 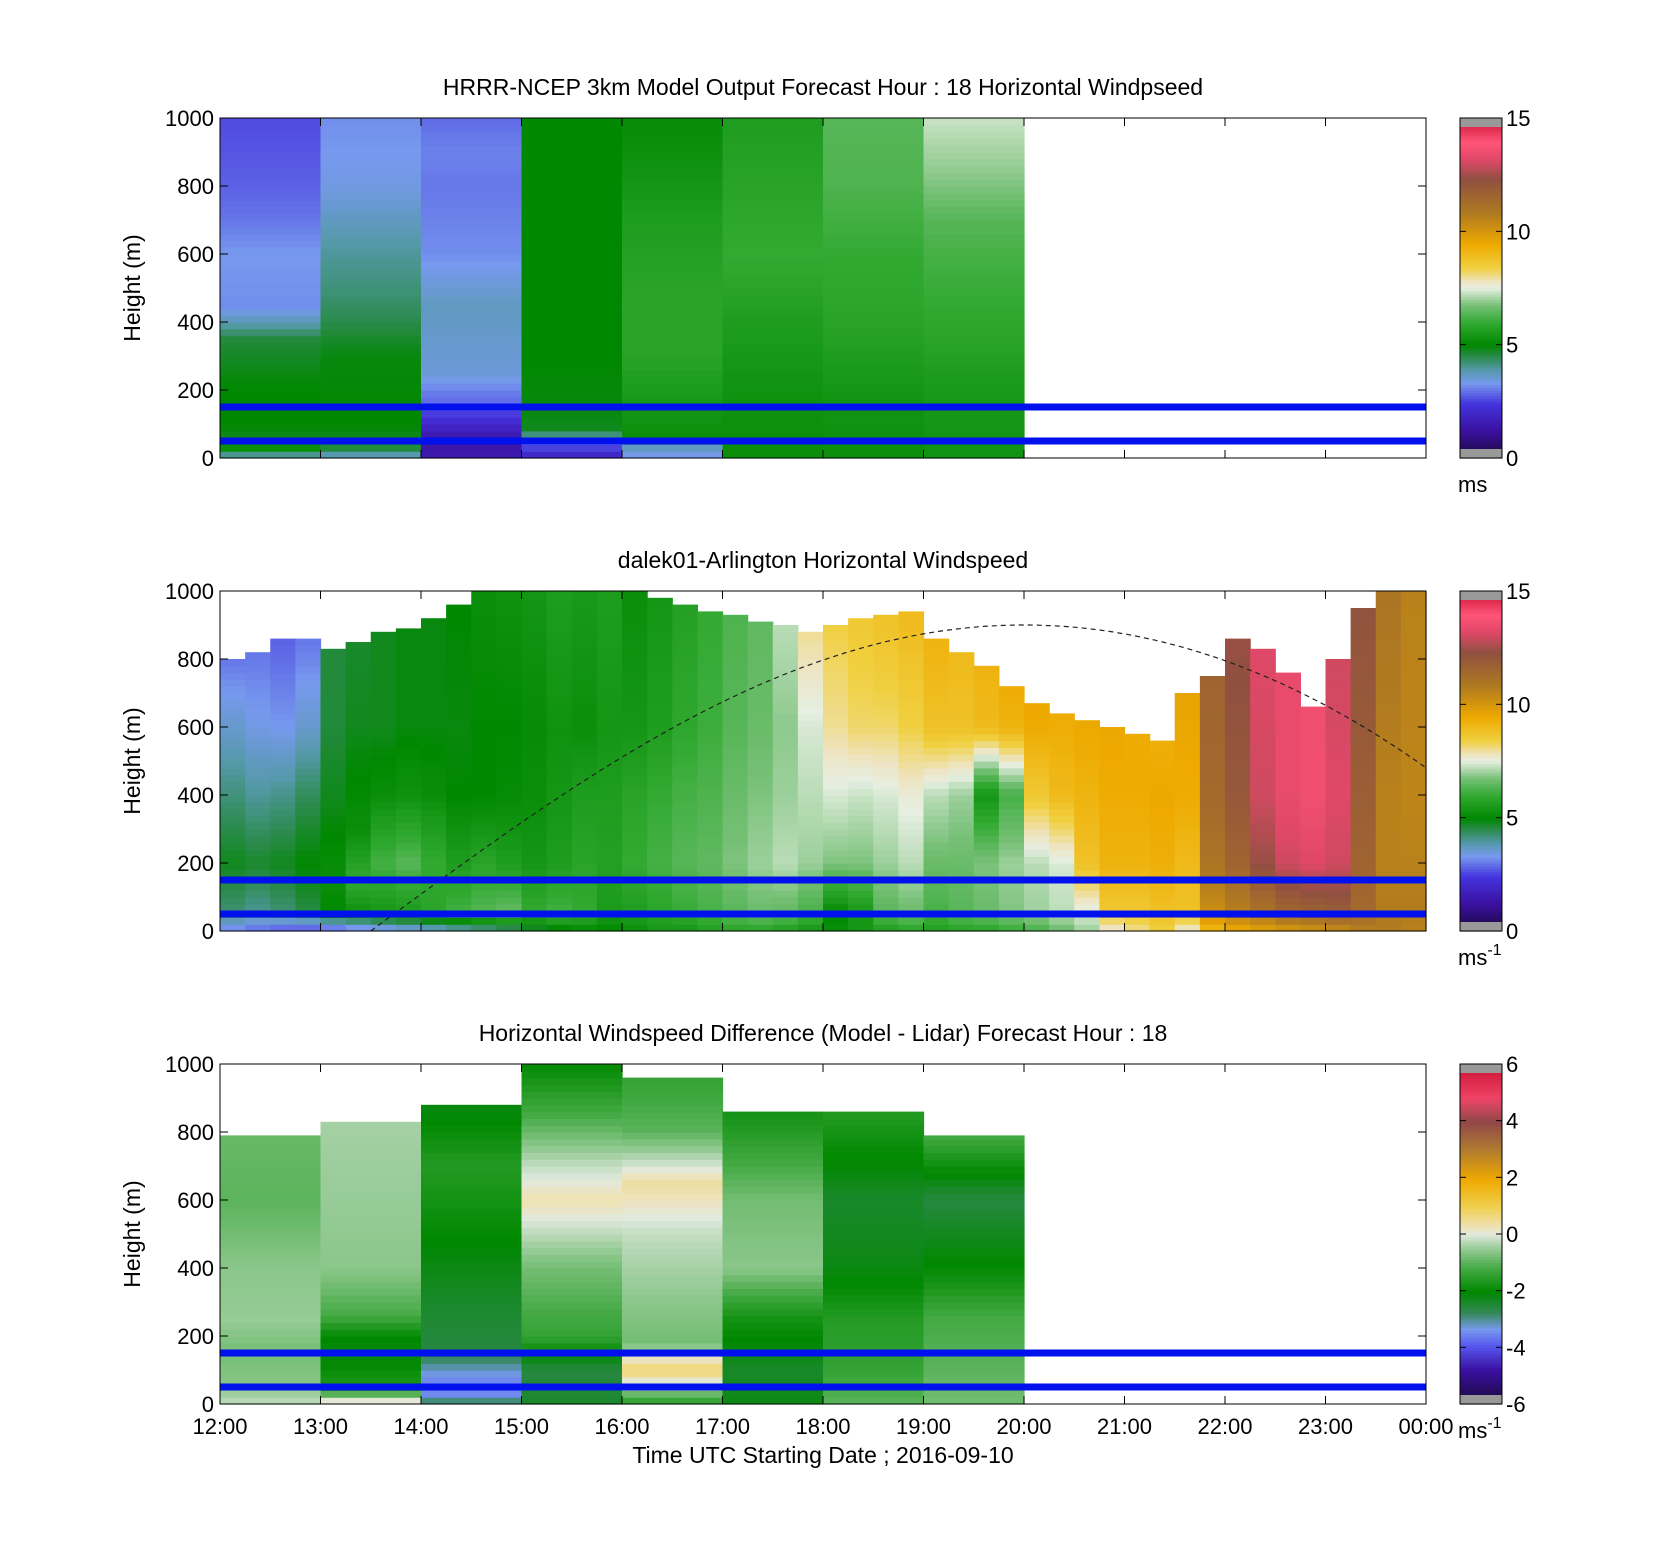 I want to click on x-tick-label: 20:00, so click(x=1023, y=1426).